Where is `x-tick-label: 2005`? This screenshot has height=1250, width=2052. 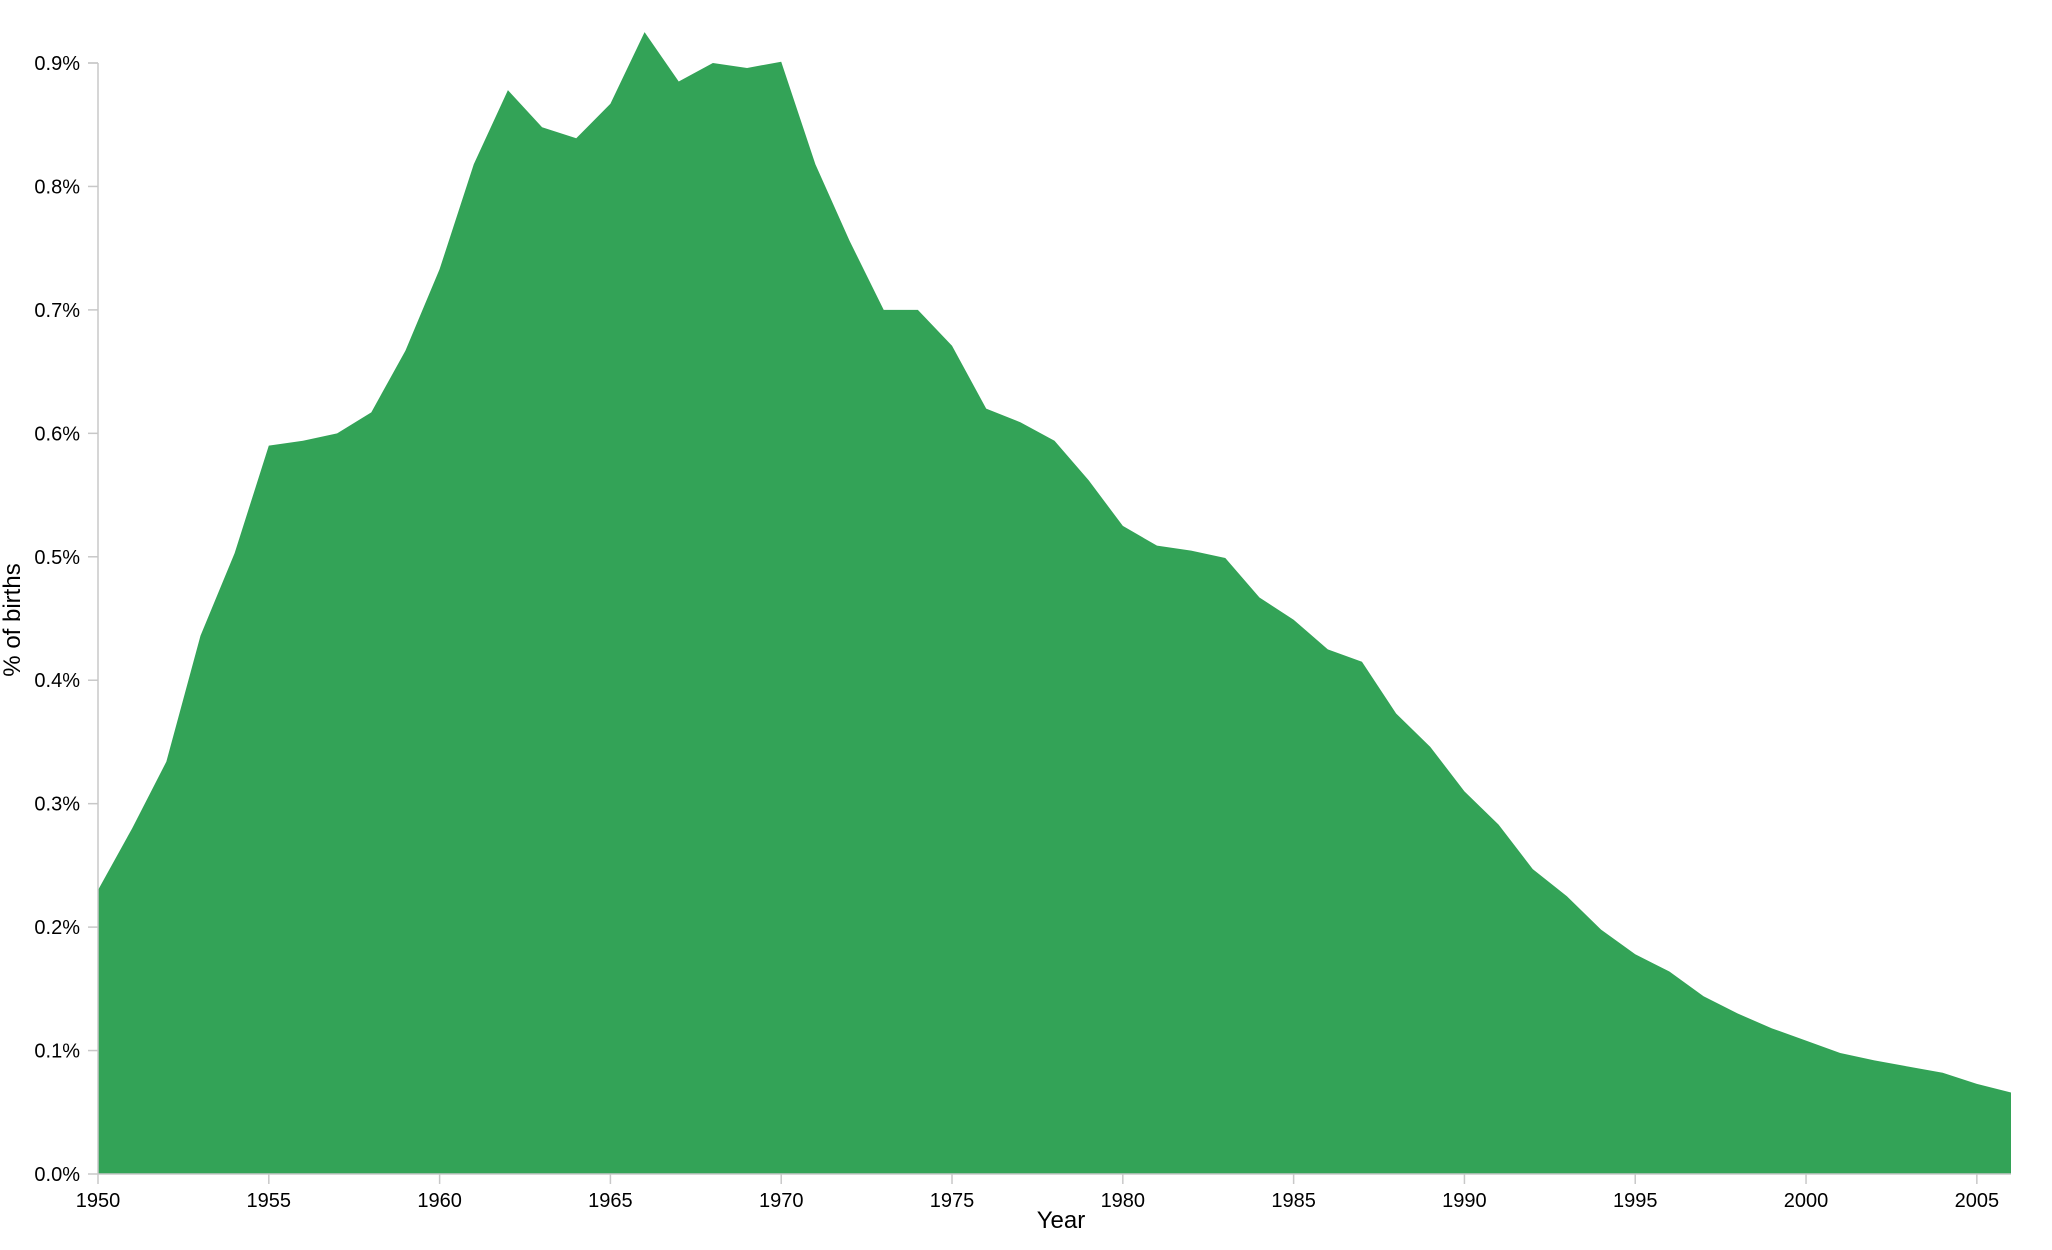
x-tick-label: 2005 is located at coordinates (1977, 1201).